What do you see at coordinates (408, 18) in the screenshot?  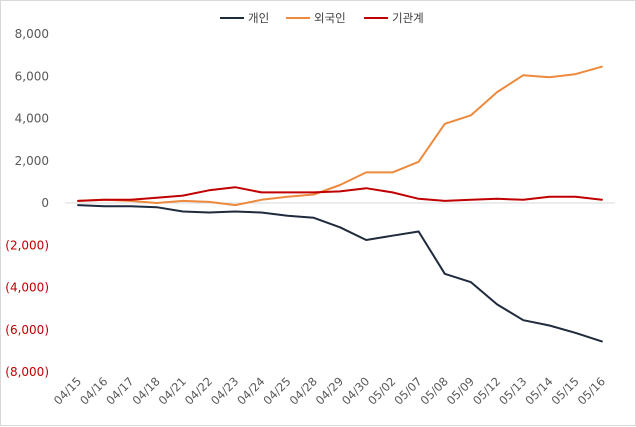 I see `legend-label: 기관계` at bounding box center [408, 18].